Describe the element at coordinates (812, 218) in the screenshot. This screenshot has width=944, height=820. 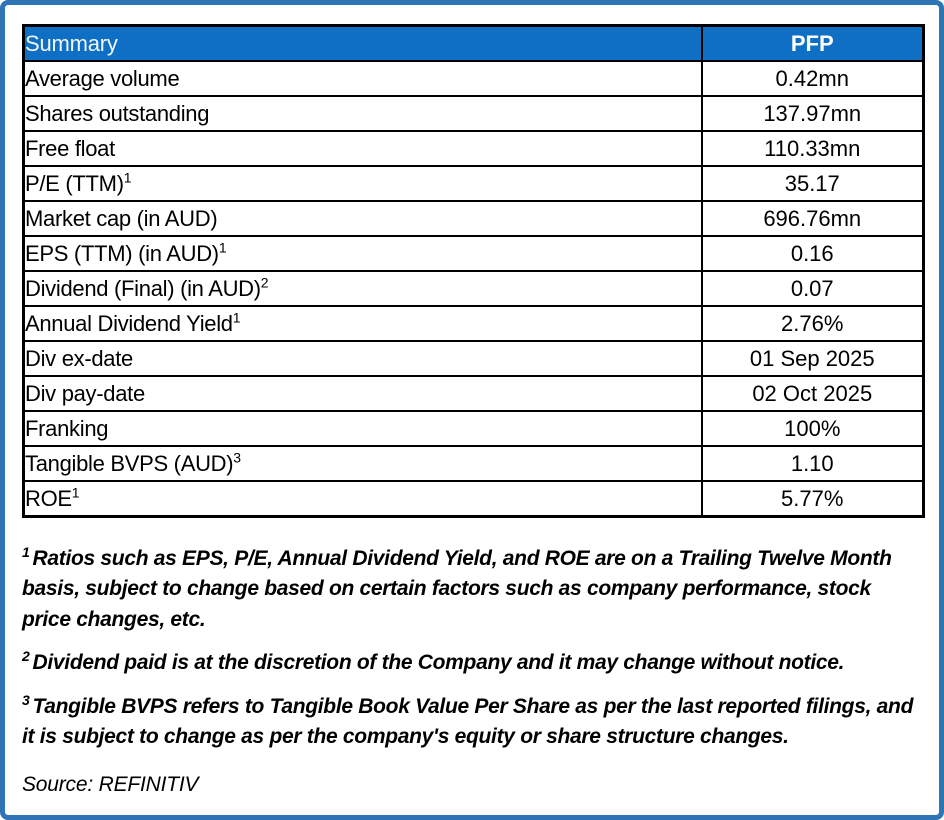
I see `row-value-cell: 696.76mn` at that location.